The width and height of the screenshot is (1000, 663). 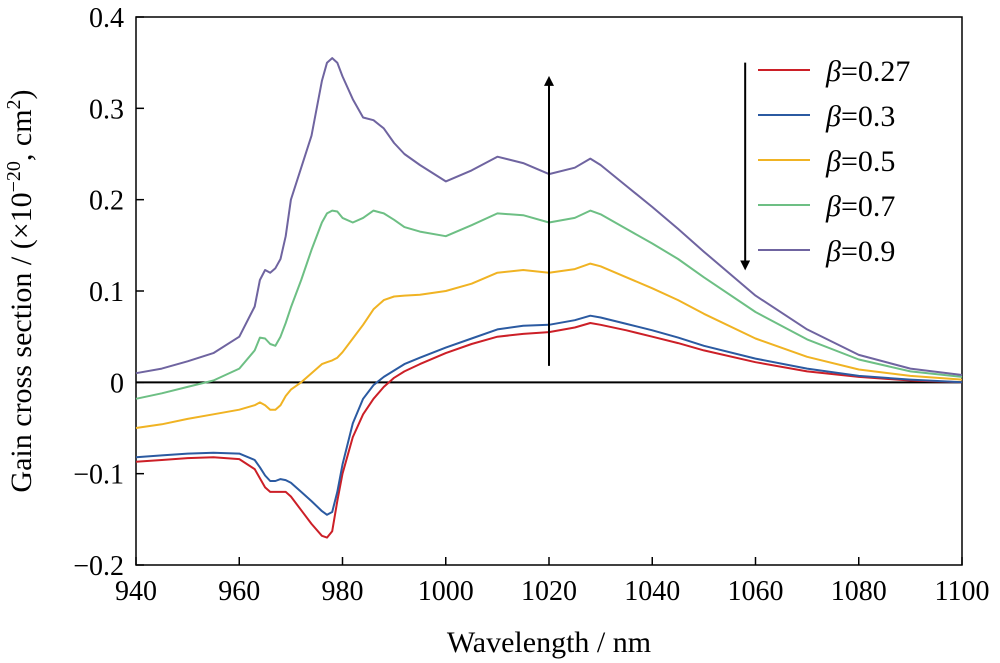 I want to click on legend-label: β=0.5, so click(x=860, y=161).